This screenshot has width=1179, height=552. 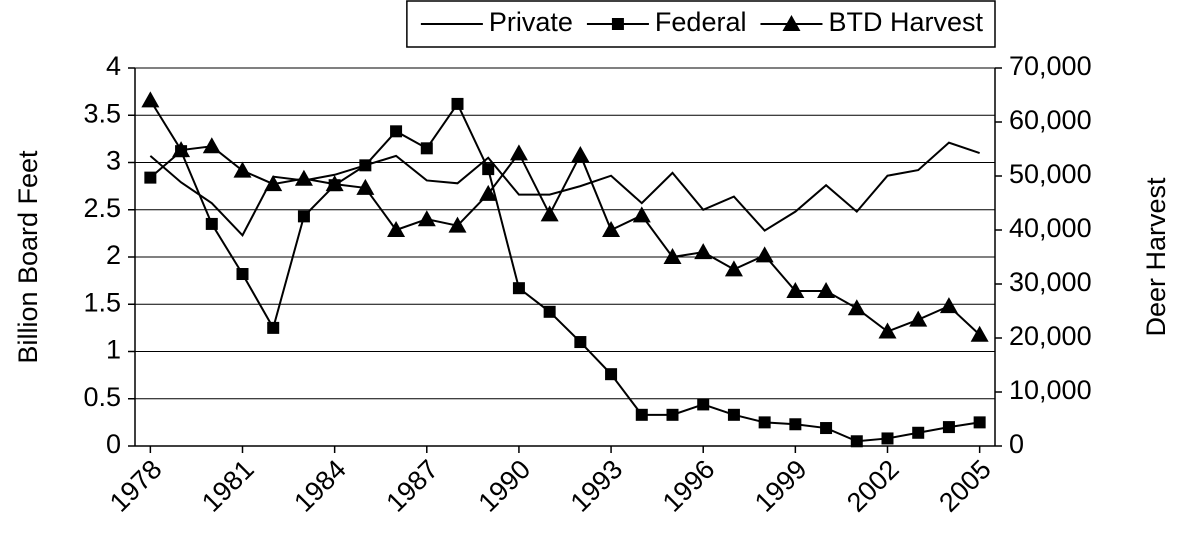 I want to click on y2-tick-label: 60,000, so click(x=1050, y=120).